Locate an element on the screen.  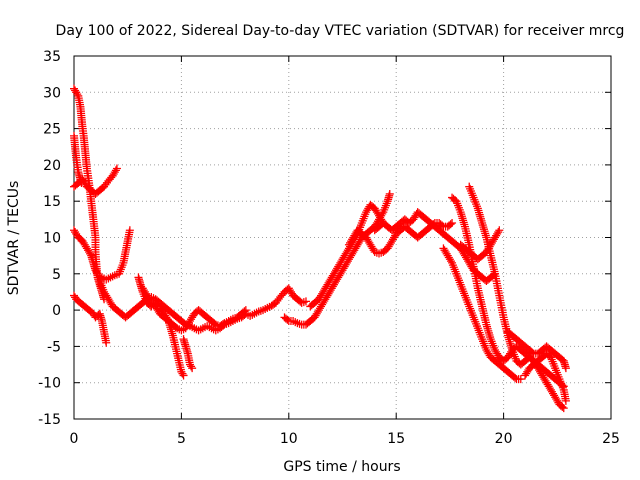
y-tick-label: 30 is located at coordinates (52, 93).